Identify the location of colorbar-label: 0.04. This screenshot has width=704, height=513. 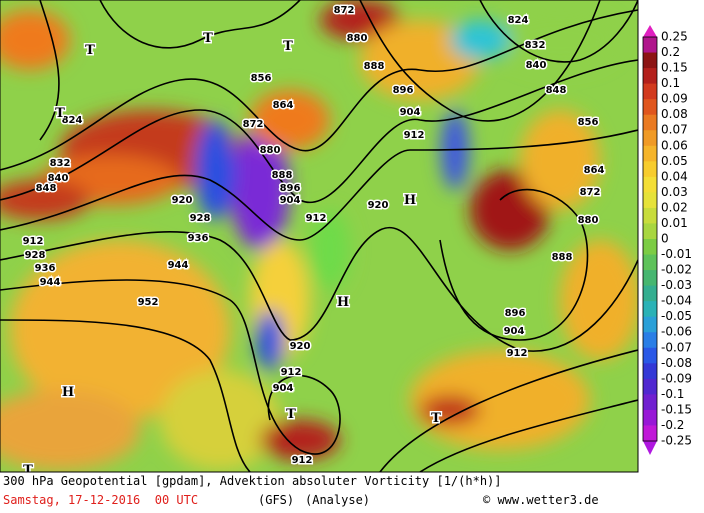
(674, 176).